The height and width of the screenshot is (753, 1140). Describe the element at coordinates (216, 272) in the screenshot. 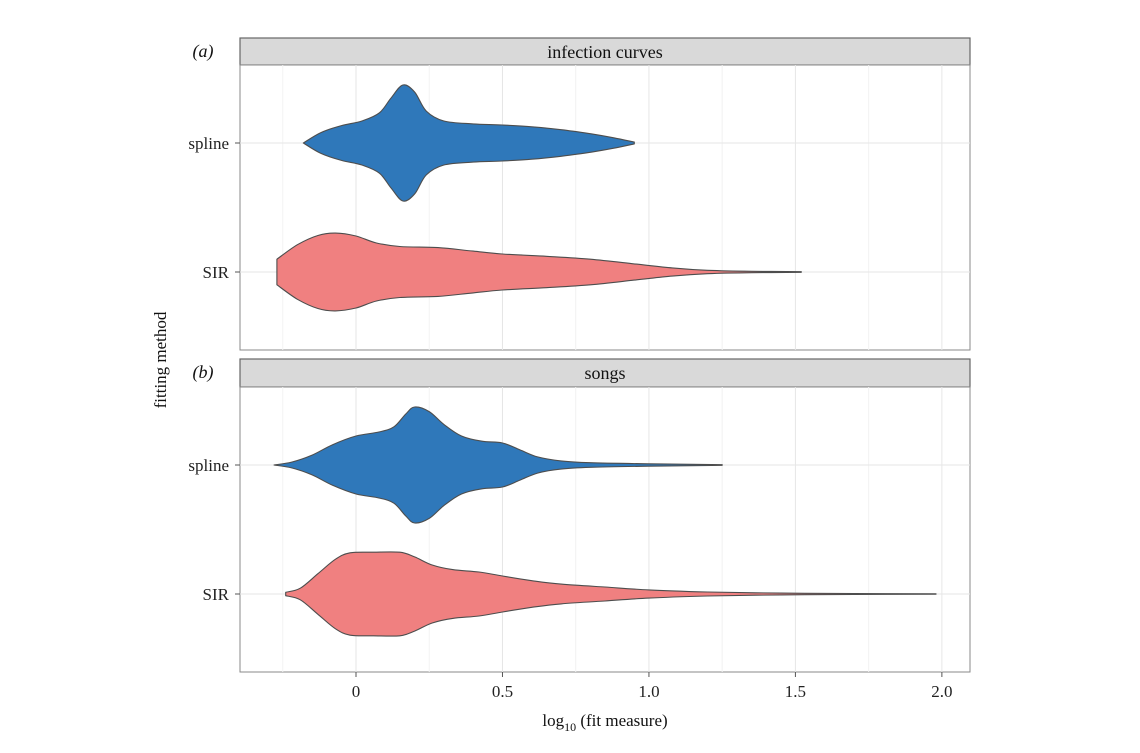

I see `panel-a-ytick-sir: SIR` at that location.